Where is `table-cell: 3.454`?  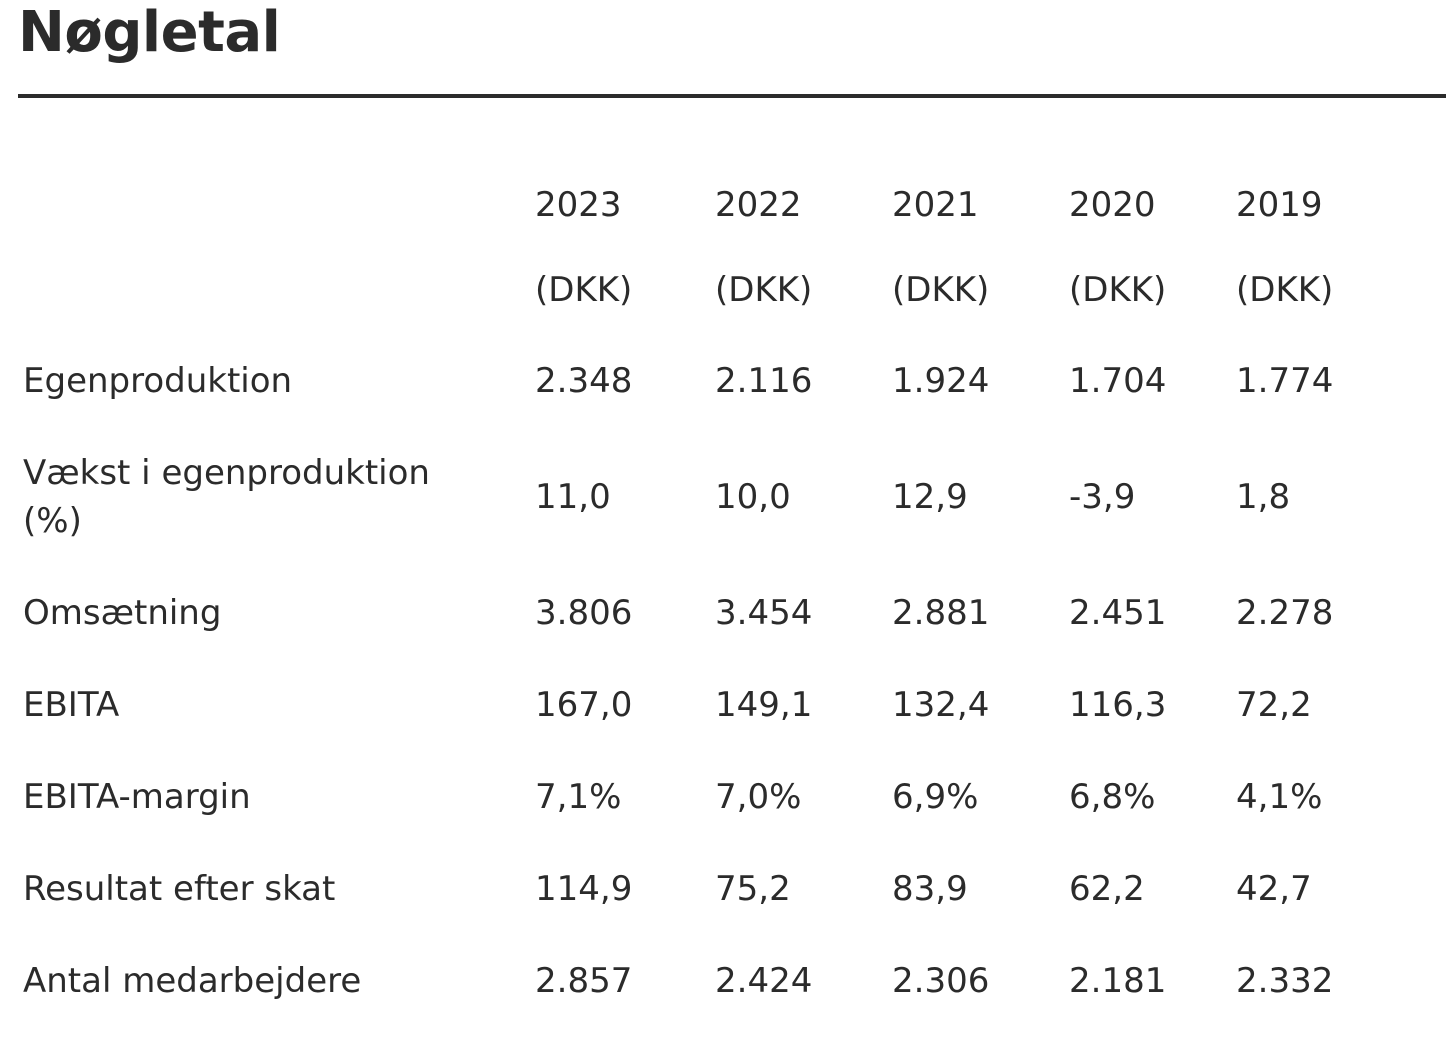
table-cell: 3.454 is located at coordinates (764, 613).